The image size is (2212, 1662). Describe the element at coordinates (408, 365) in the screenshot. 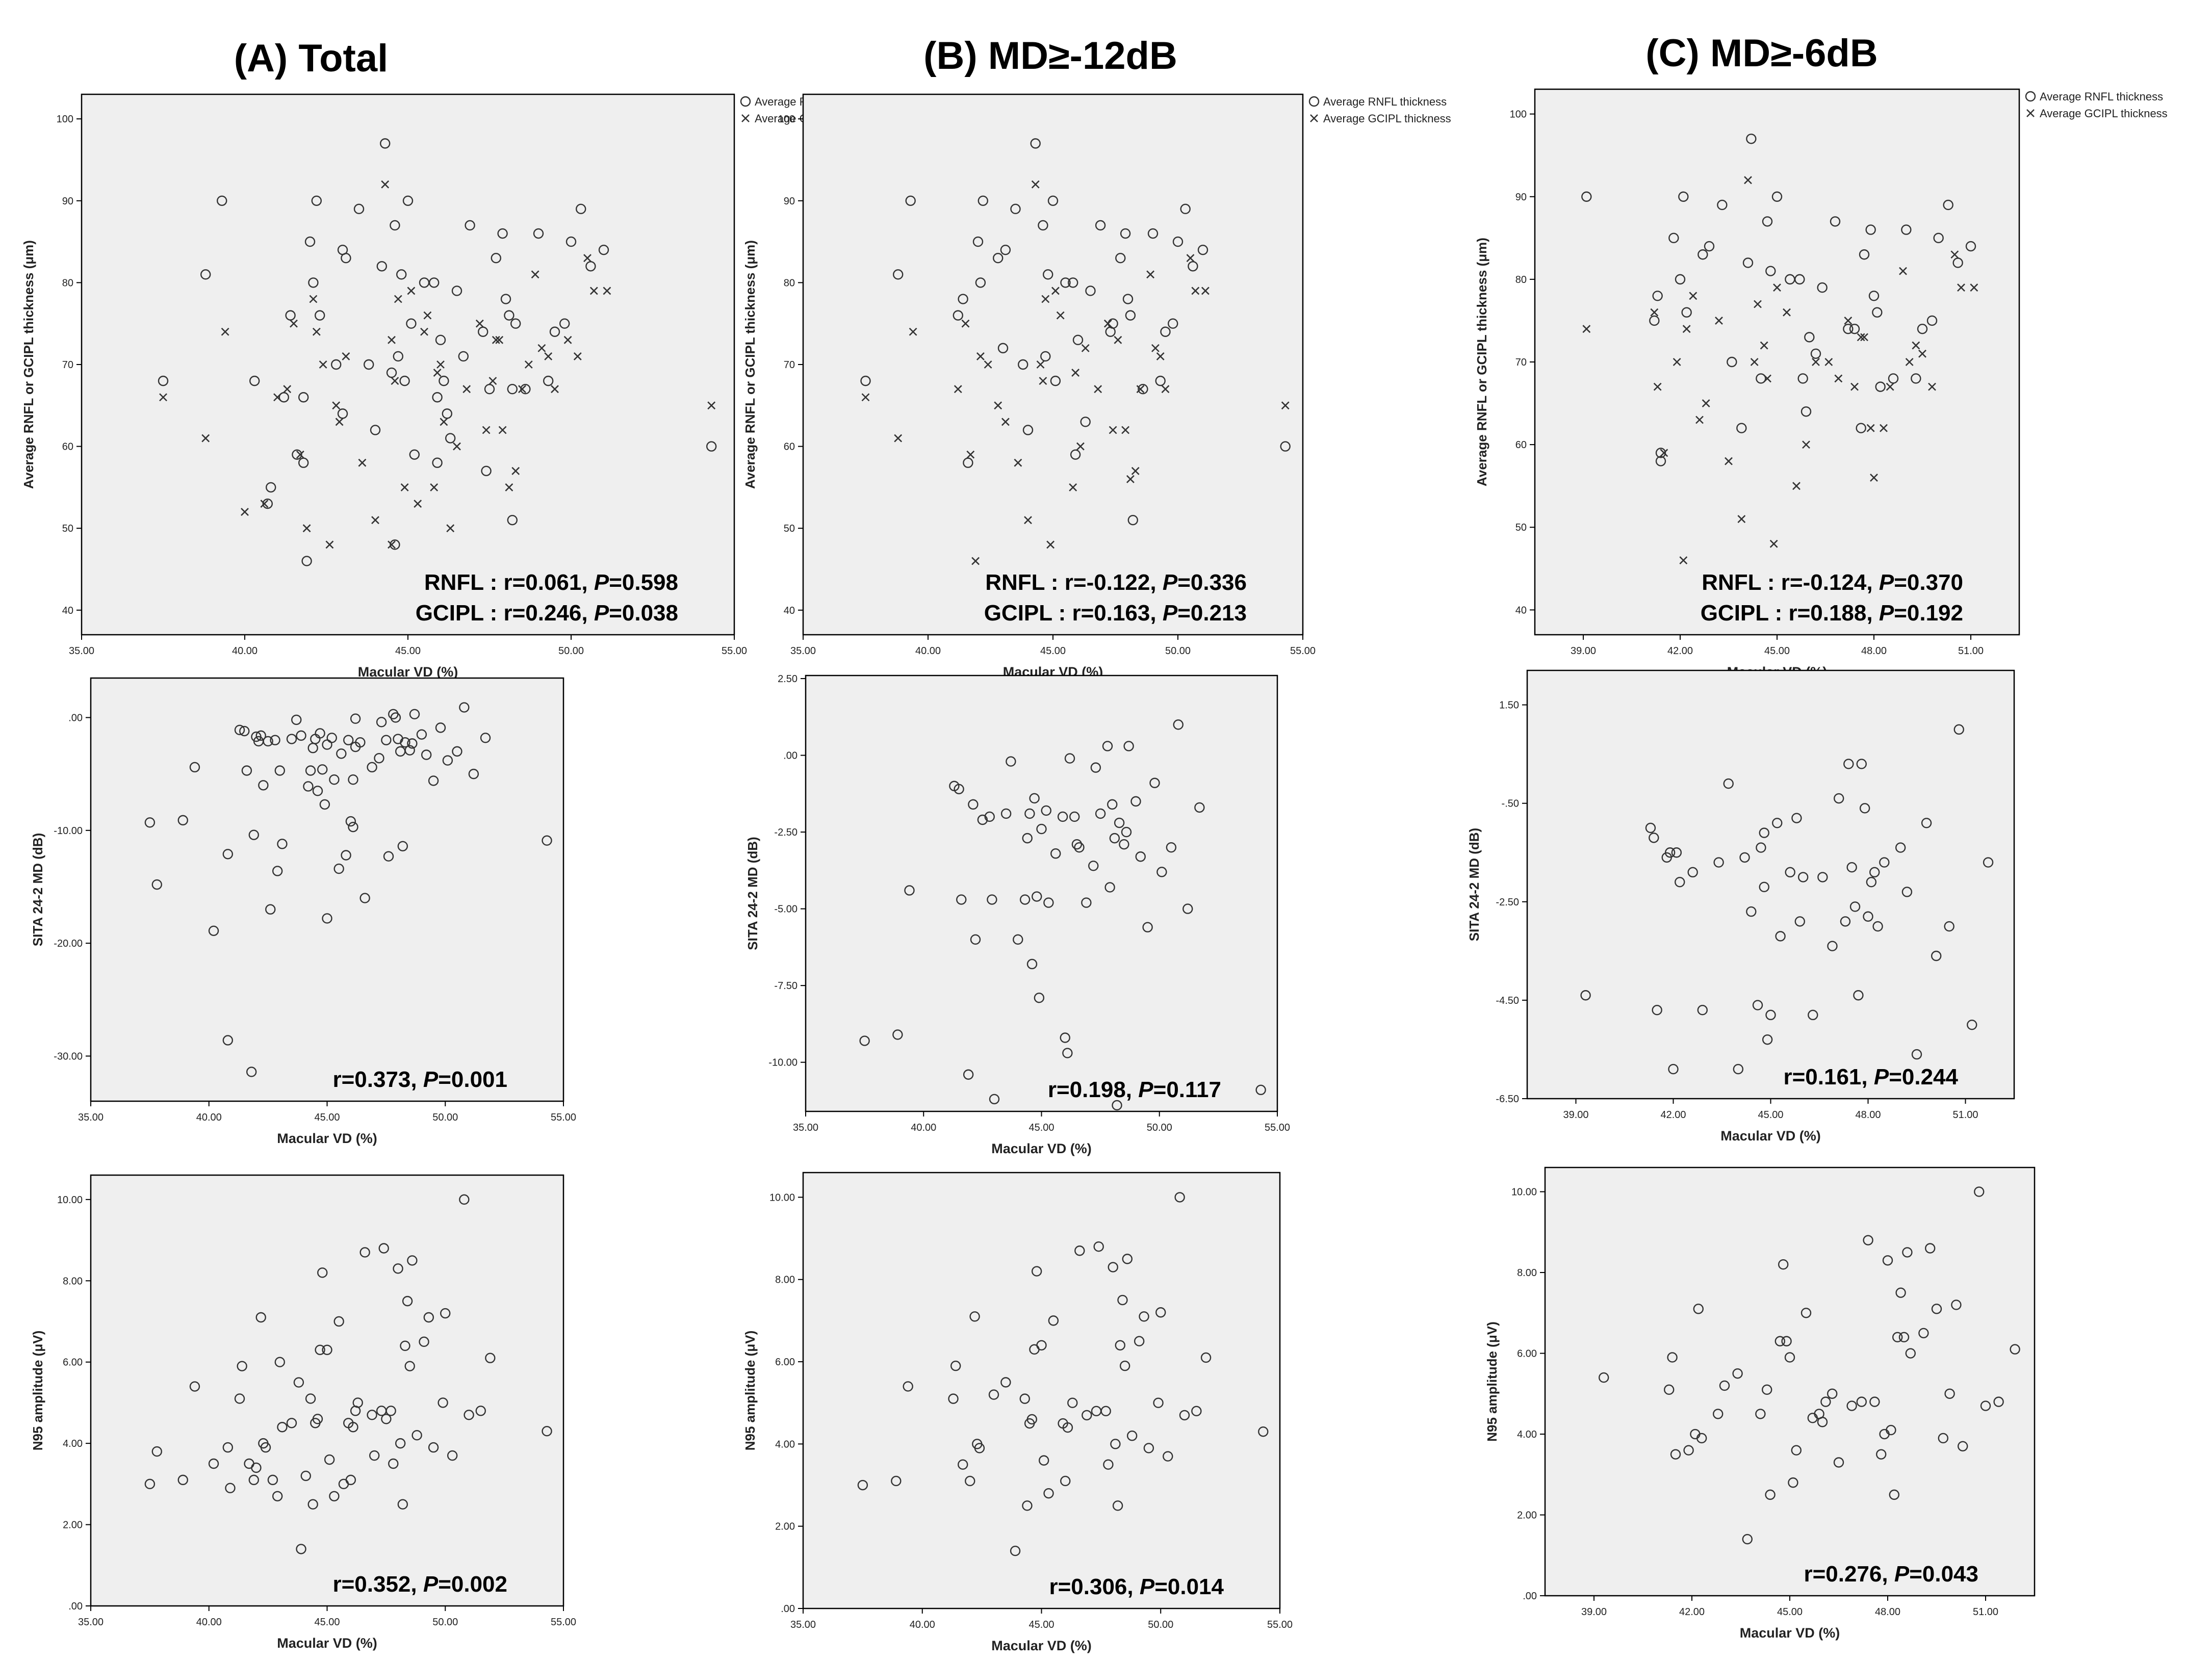

I see `plot-area` at that location.